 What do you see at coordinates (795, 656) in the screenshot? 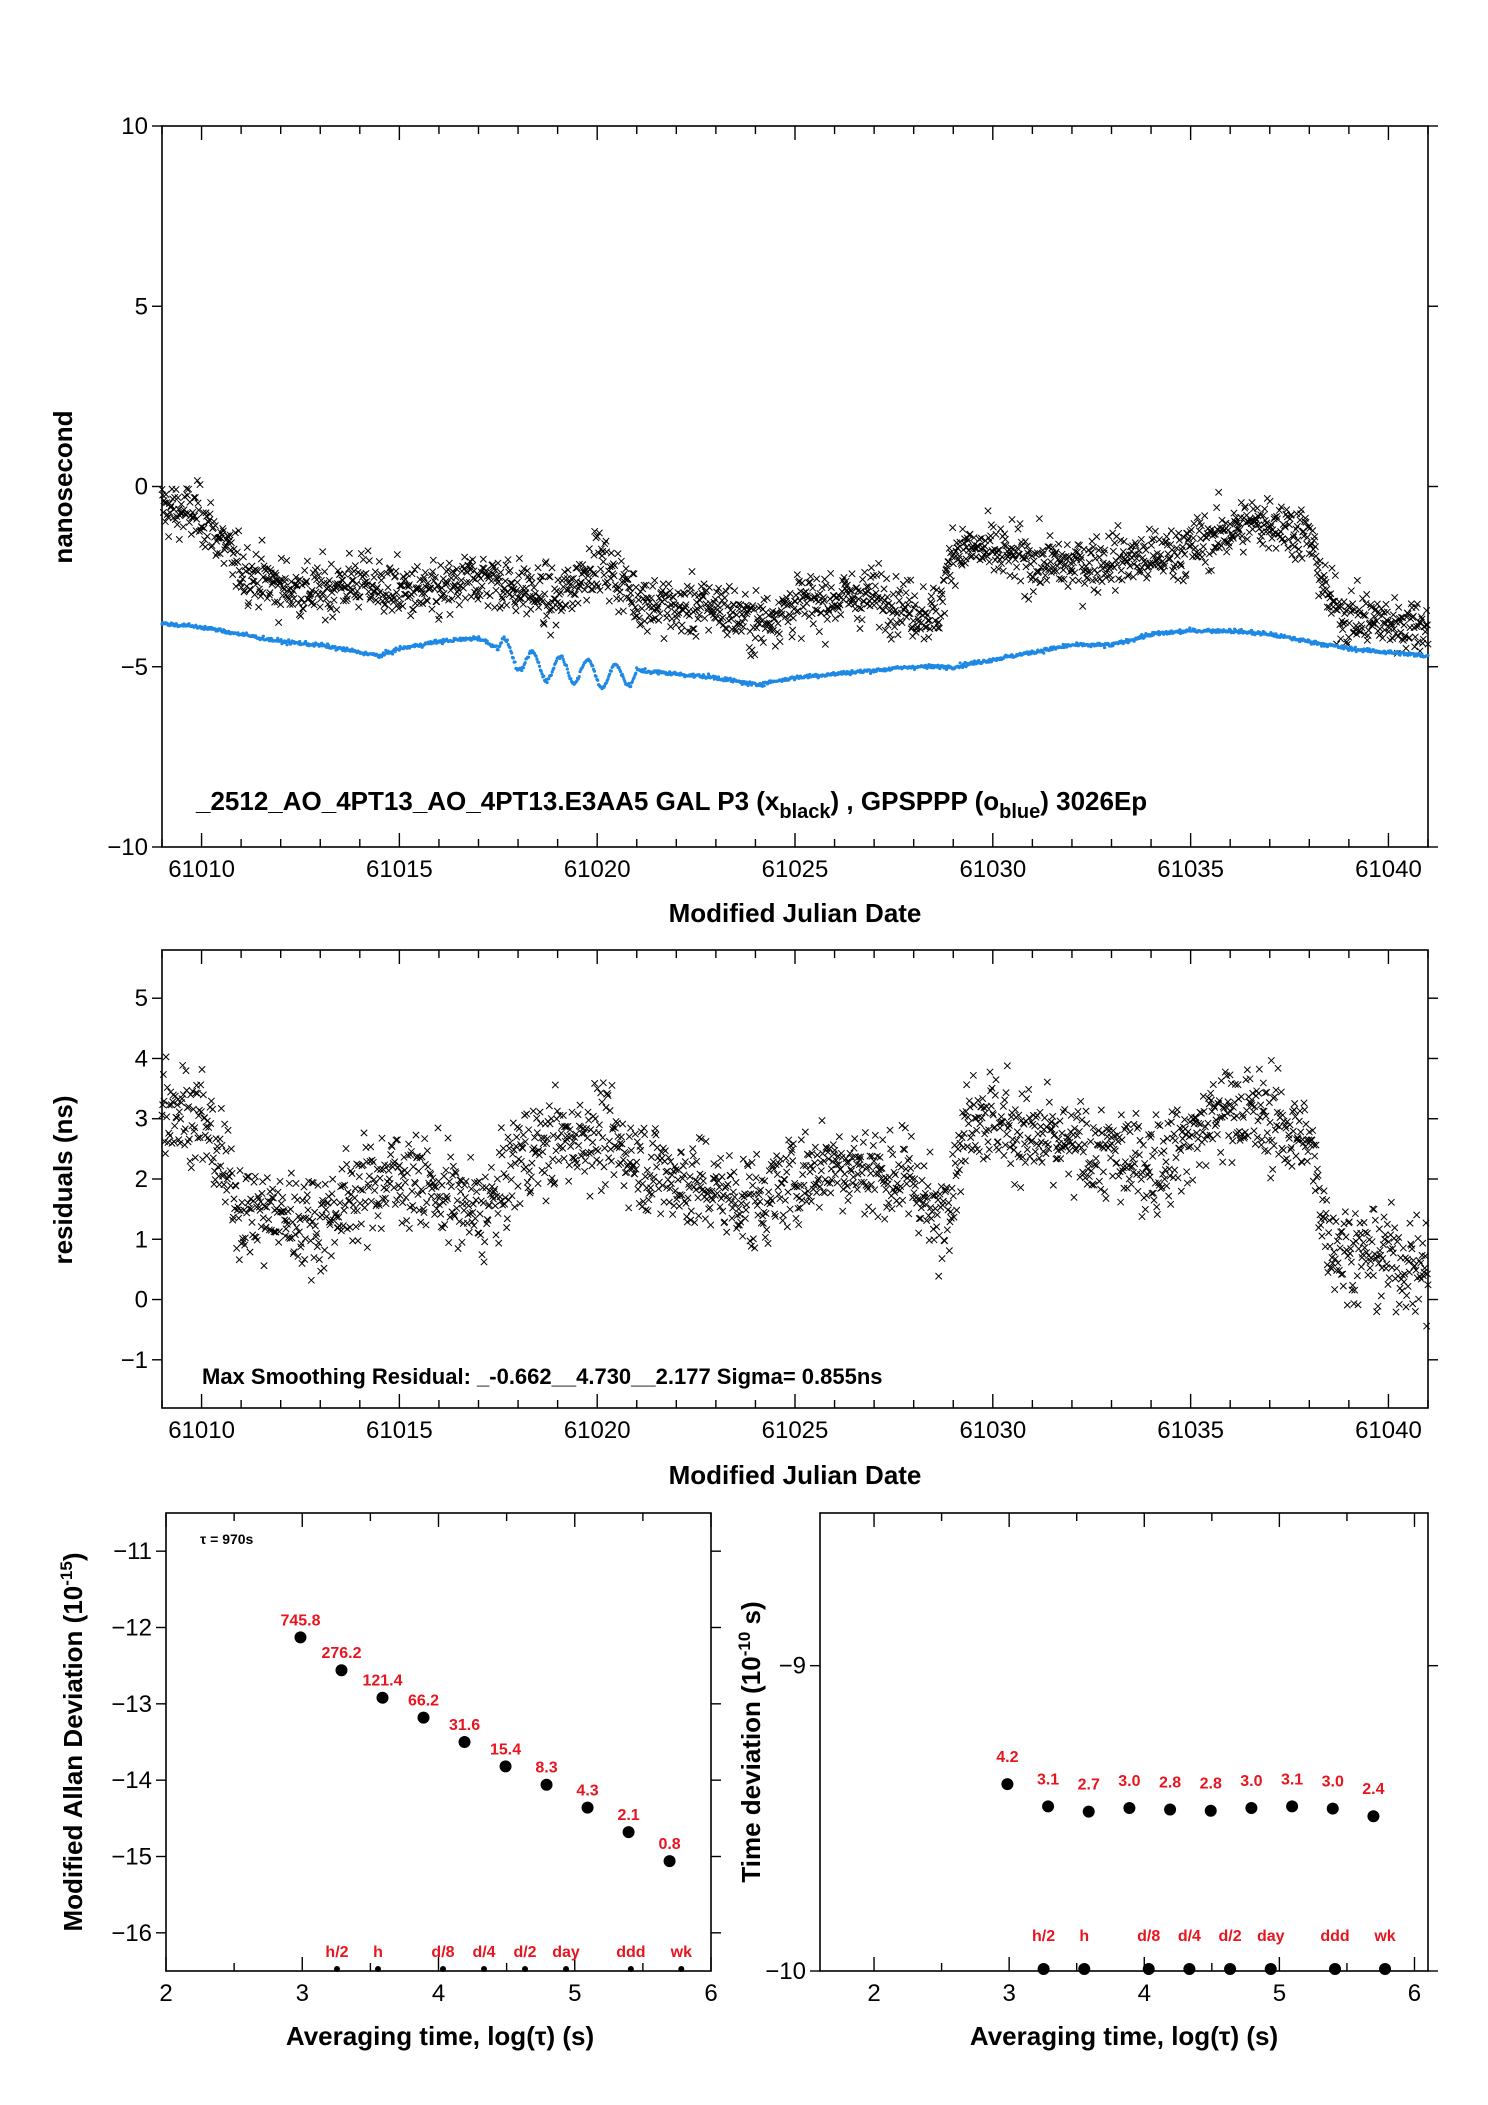
I see `gpsppp-series` at bounding box center [795, 656].